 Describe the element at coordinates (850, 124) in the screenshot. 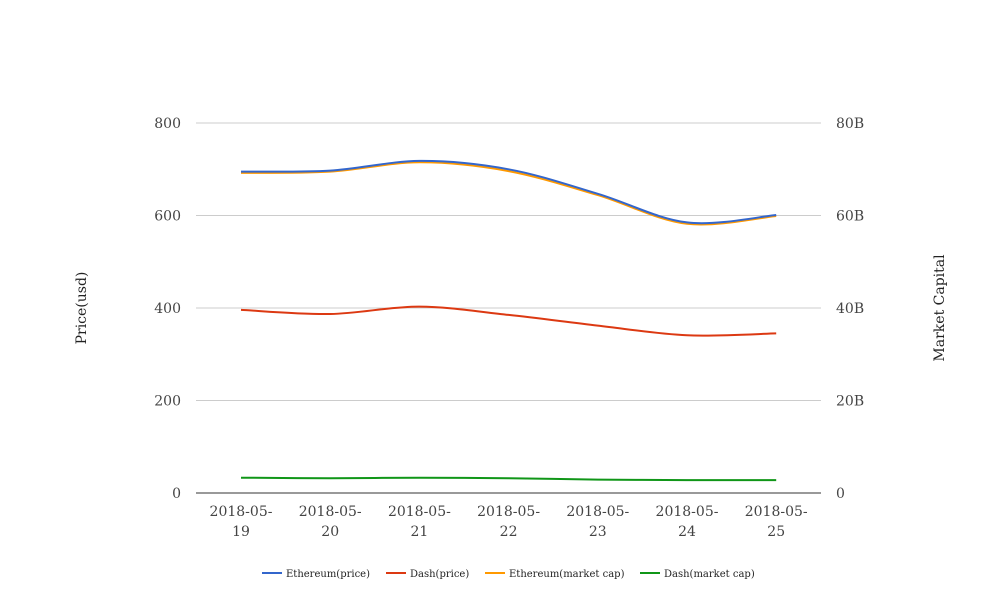

I see `right-tick-label: 80B` at that location.